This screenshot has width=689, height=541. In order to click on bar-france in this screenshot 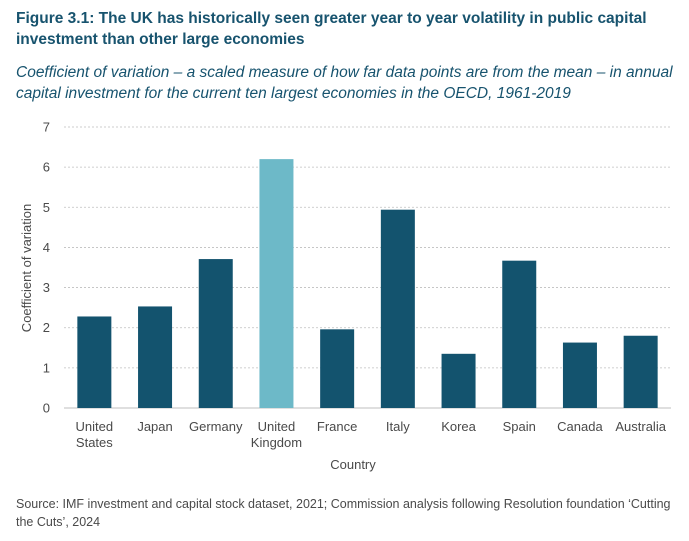, I will do `click(337, 368)`.